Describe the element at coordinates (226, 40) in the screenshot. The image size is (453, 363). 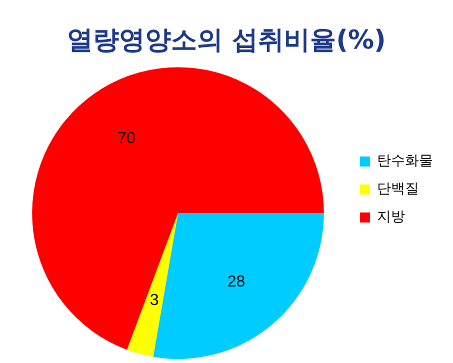
I see `chart-title: 열량영양소의 섭취비율(%)` at that location.